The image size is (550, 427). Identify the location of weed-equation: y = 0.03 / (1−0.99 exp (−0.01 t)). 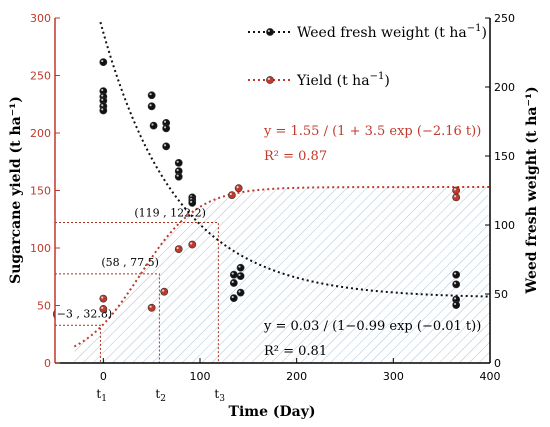
(372, 326).